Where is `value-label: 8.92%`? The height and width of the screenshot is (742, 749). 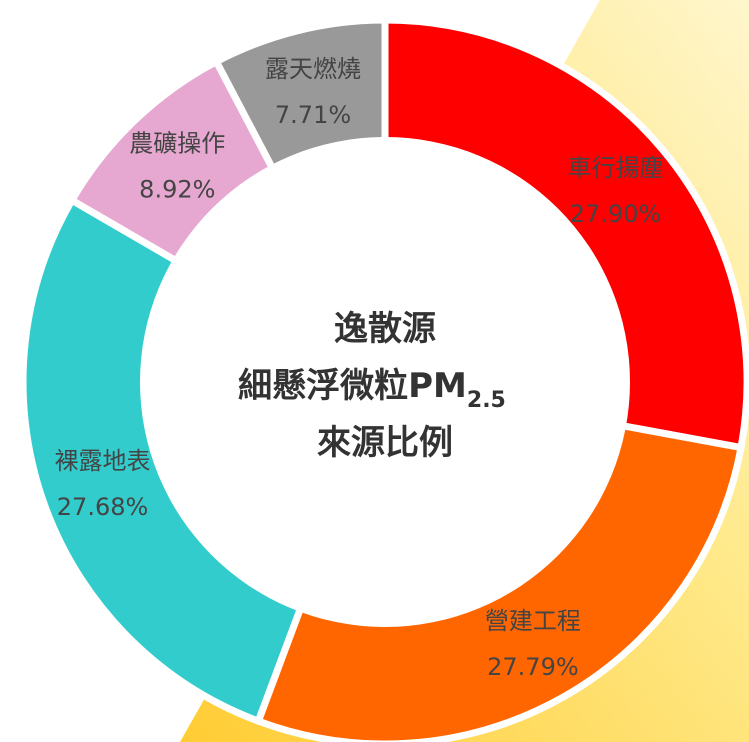 value-label: 8.92% is located at coordinates (177, 190).